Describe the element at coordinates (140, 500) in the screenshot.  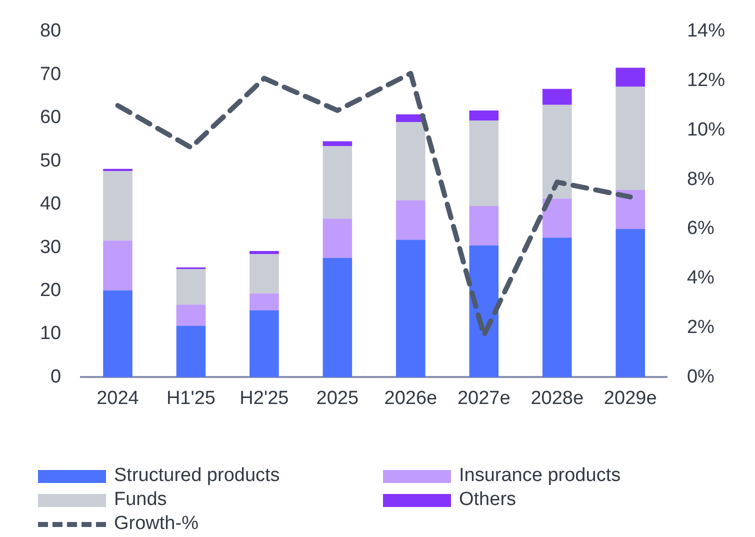
I see `legend-label: Funds` at that location.